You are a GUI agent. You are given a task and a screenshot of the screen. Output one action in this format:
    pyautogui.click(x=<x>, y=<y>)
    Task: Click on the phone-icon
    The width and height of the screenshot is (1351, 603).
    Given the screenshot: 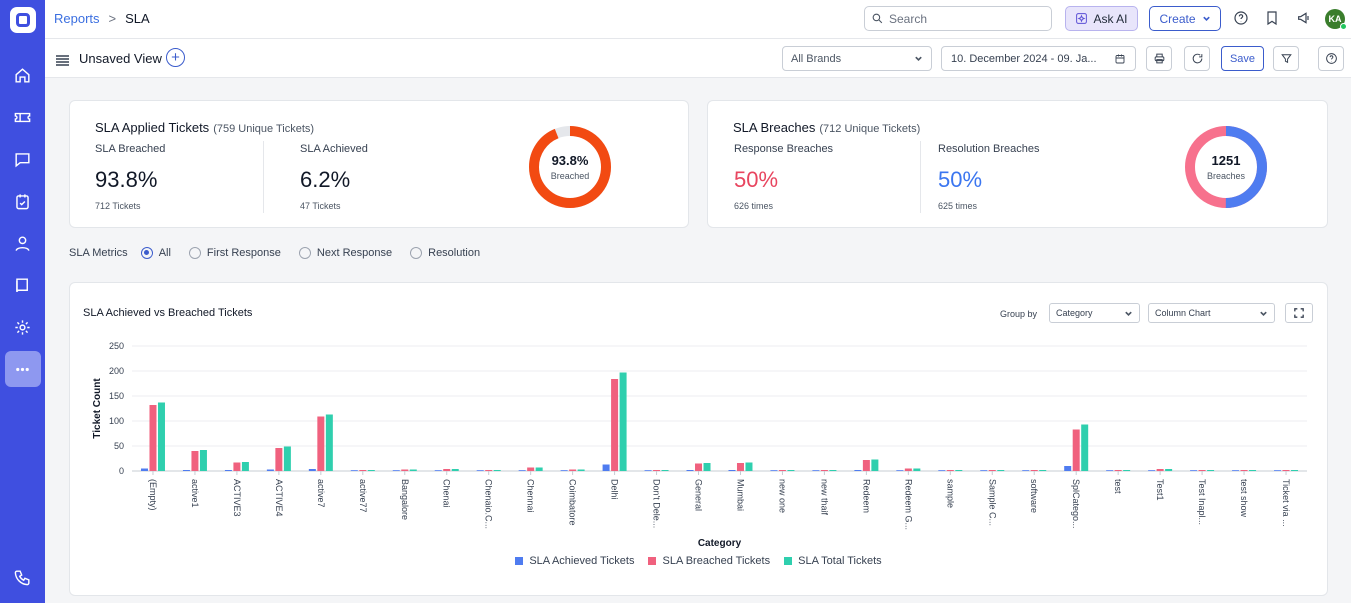 What is the action you would take?
    pyautogui.click(x=23, y=577)
    